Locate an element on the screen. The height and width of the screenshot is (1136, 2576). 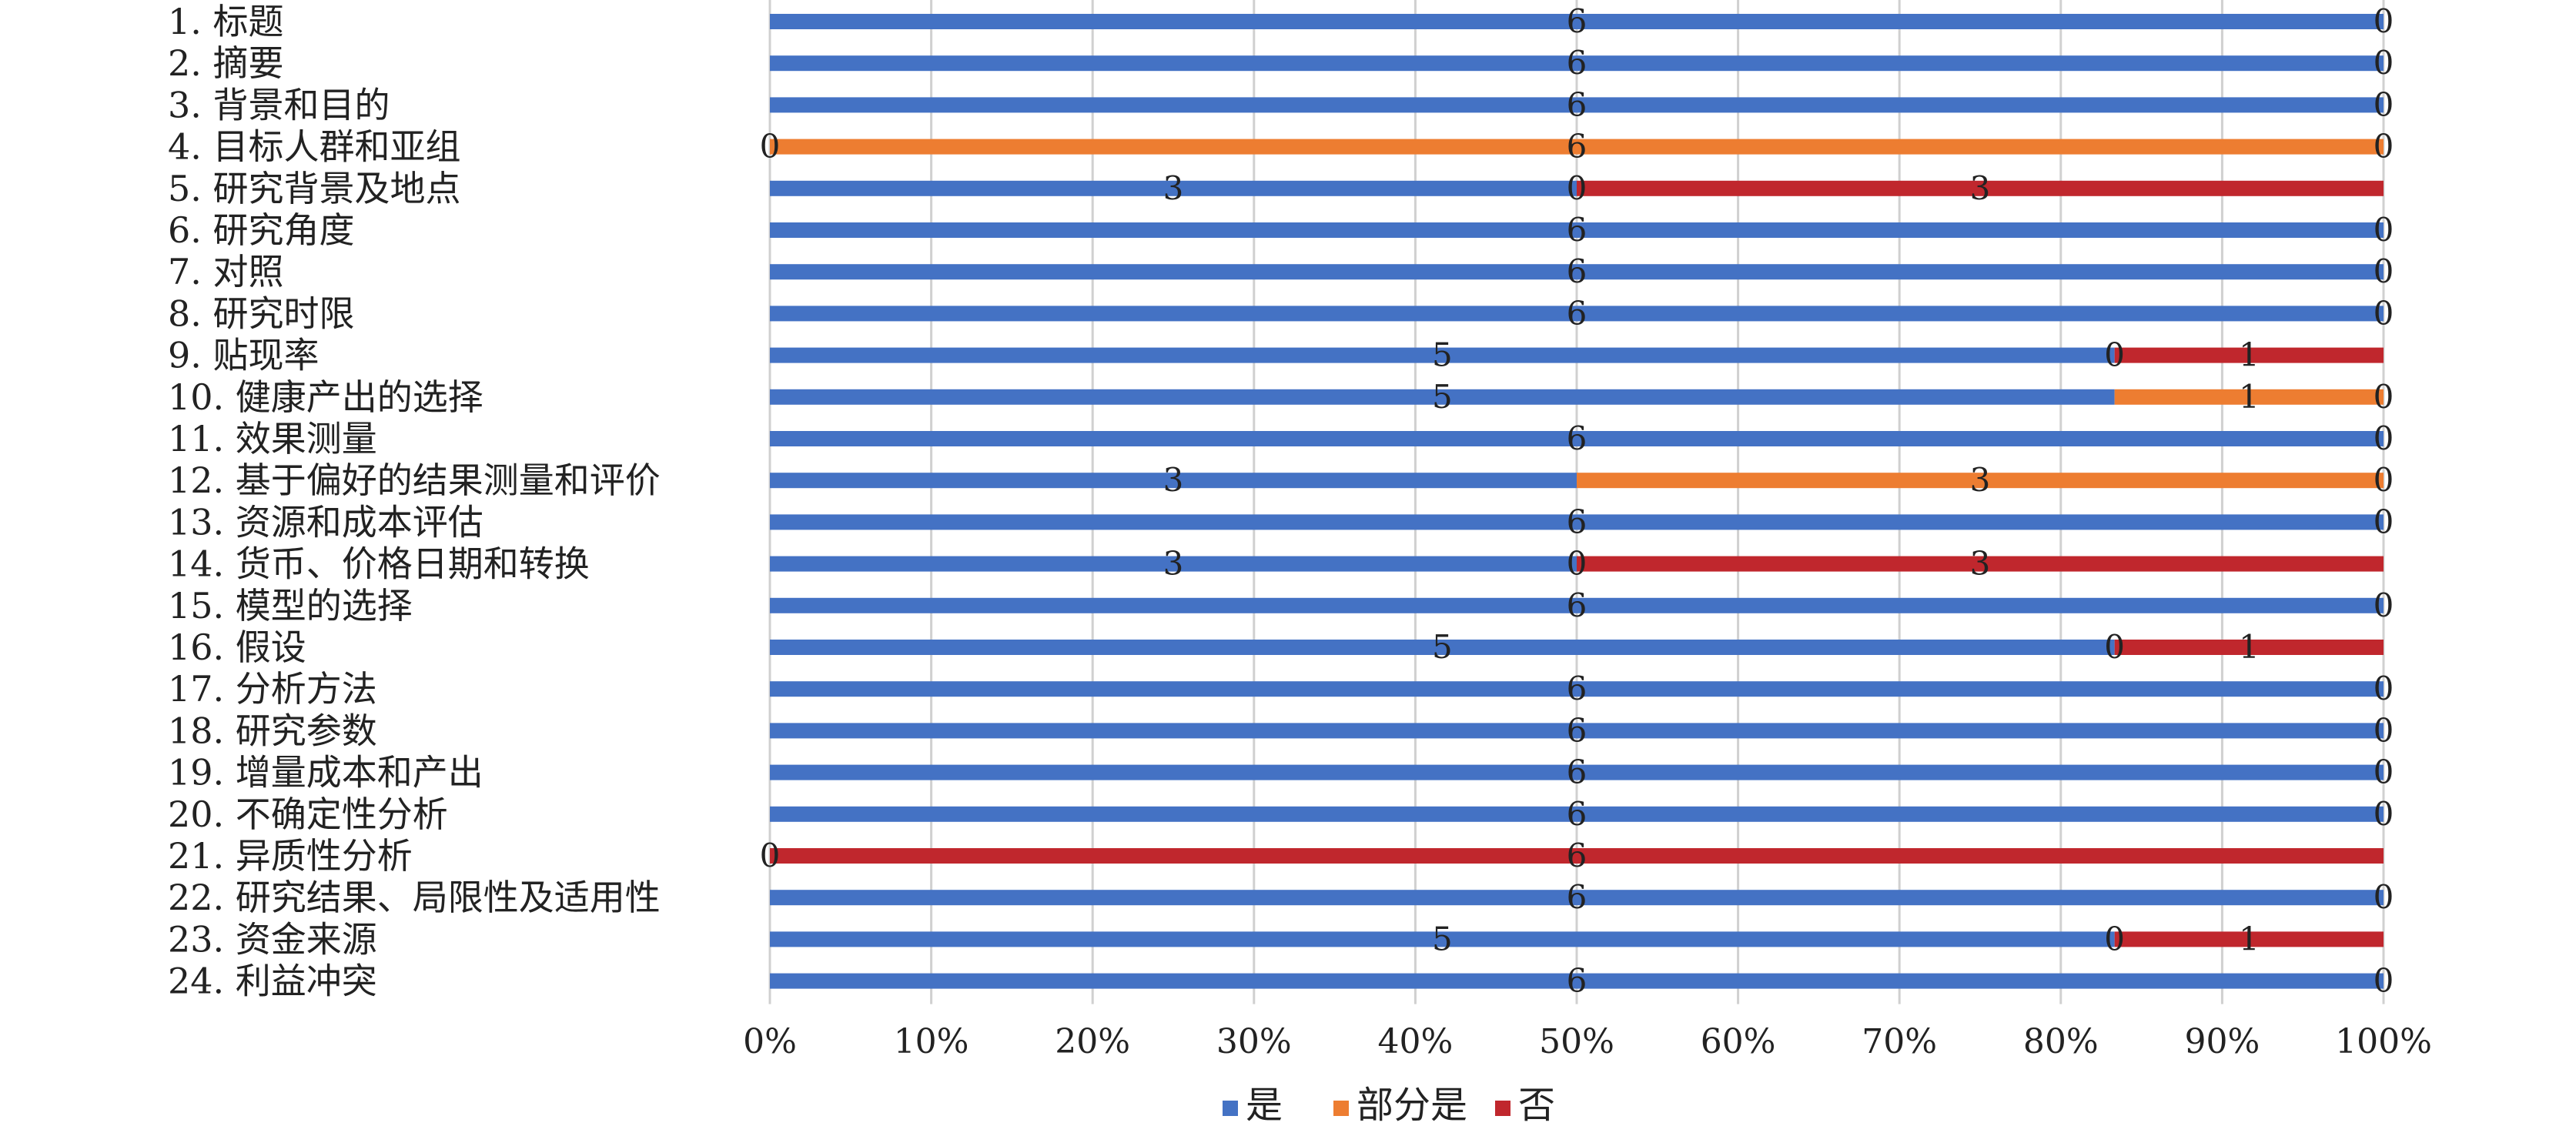
category-label: 13. 资源和成本评估 is located at coordinates (325, 522).